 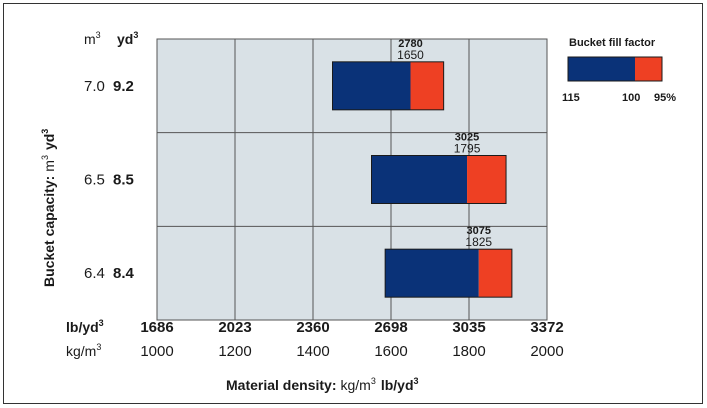 What do you see at coordinates (322, 384) in the screenshot?
I see `x-axis-title: Material density: kg/m3 lb/yd3` at bounding box center [322, 384].